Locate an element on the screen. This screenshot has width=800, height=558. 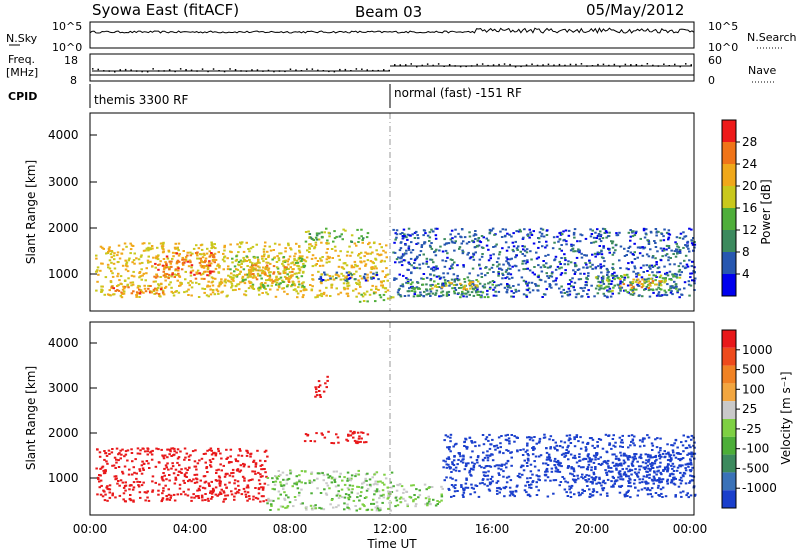
velocity-colorbar-swatch is located at coordinates (729, 339).